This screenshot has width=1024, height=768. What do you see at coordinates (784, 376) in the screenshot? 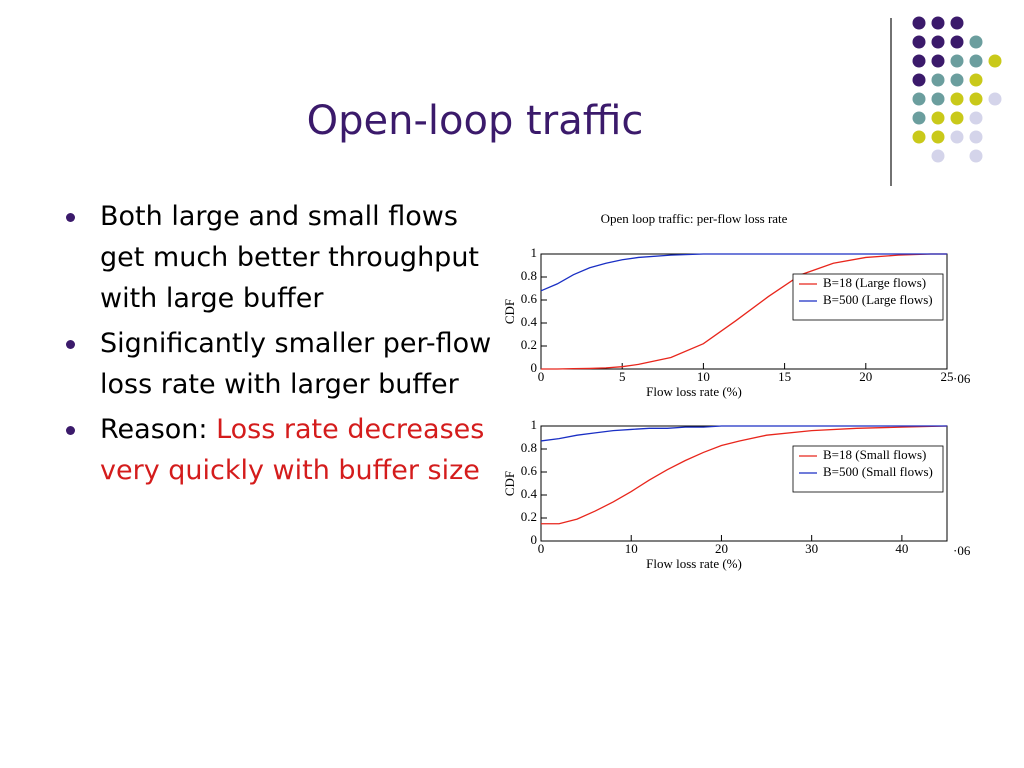
I see `x-tick-label: 15` at bounding box center [784, 376].